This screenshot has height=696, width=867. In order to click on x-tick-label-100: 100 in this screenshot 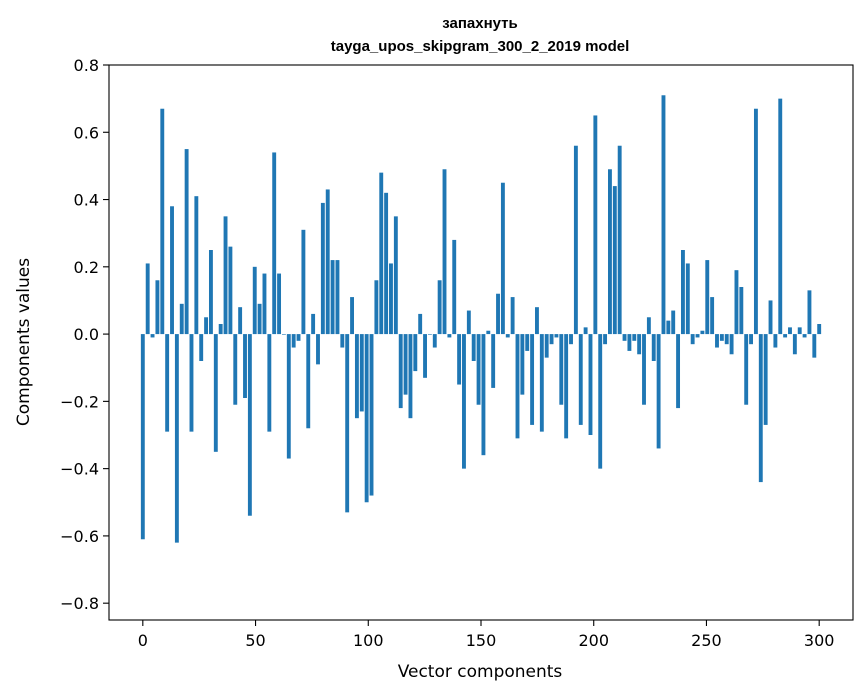, I will do `click(368, 640)`.